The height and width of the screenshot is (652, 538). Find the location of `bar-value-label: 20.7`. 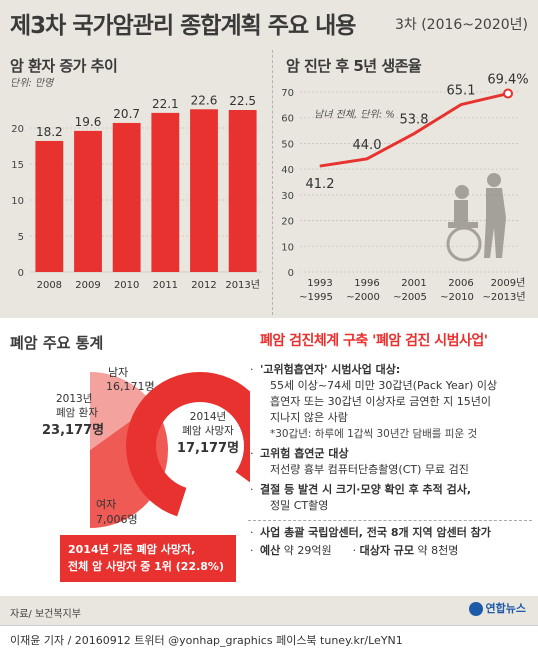

bar-value-label: 20.7 is located at coordinates (126, 114).